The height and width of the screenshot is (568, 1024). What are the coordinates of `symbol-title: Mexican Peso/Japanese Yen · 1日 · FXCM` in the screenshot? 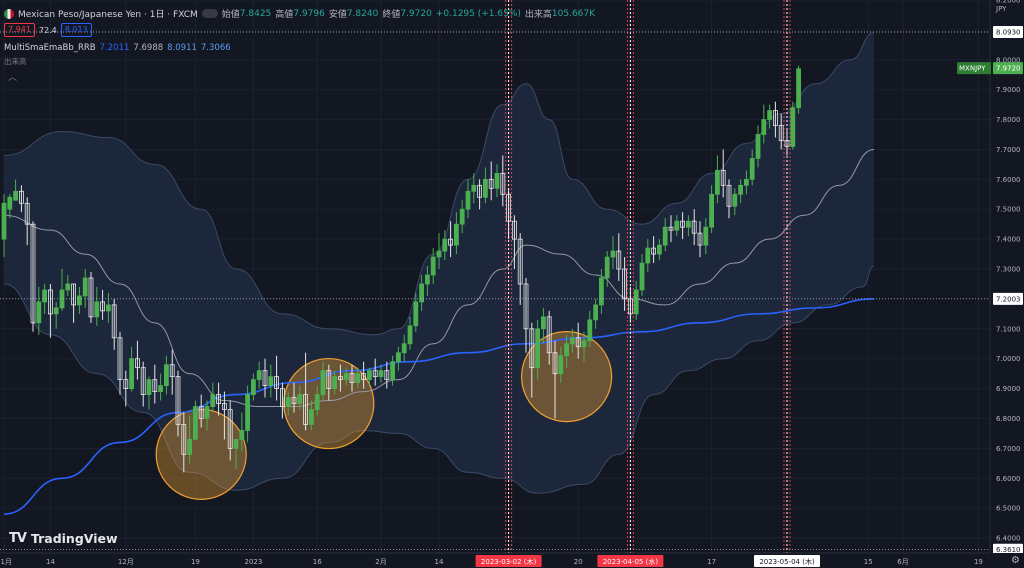 It's located at (108, 15).